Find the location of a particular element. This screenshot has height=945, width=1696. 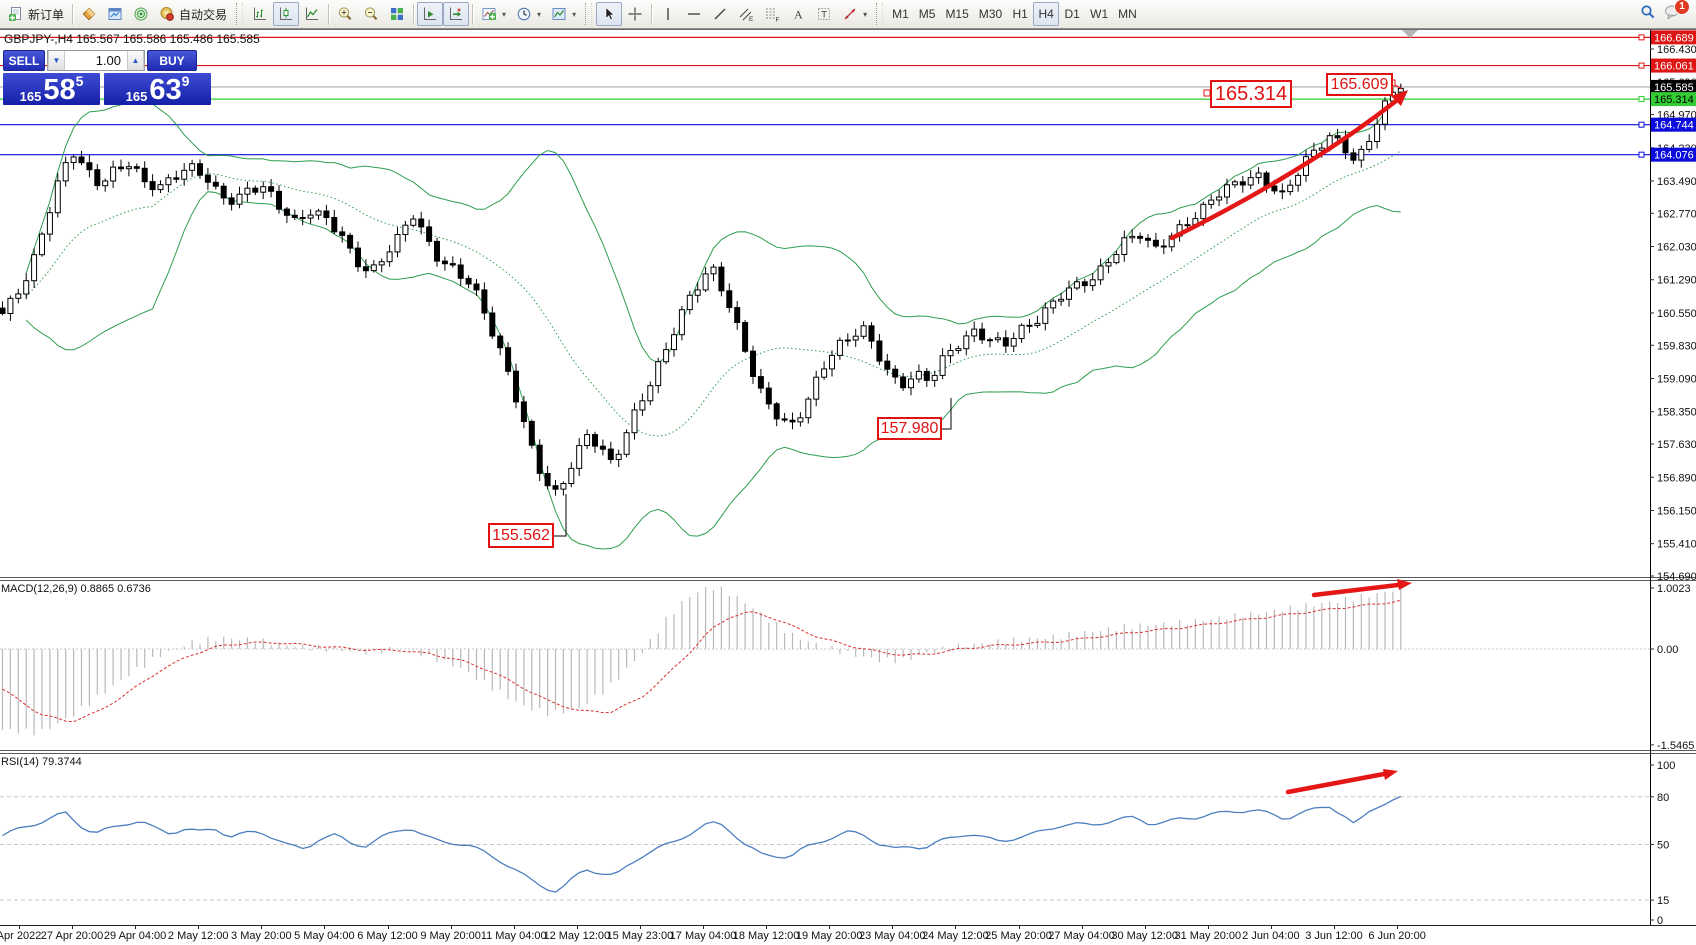

volume-increase-button: ▲ is located at coordinates (135, 60).